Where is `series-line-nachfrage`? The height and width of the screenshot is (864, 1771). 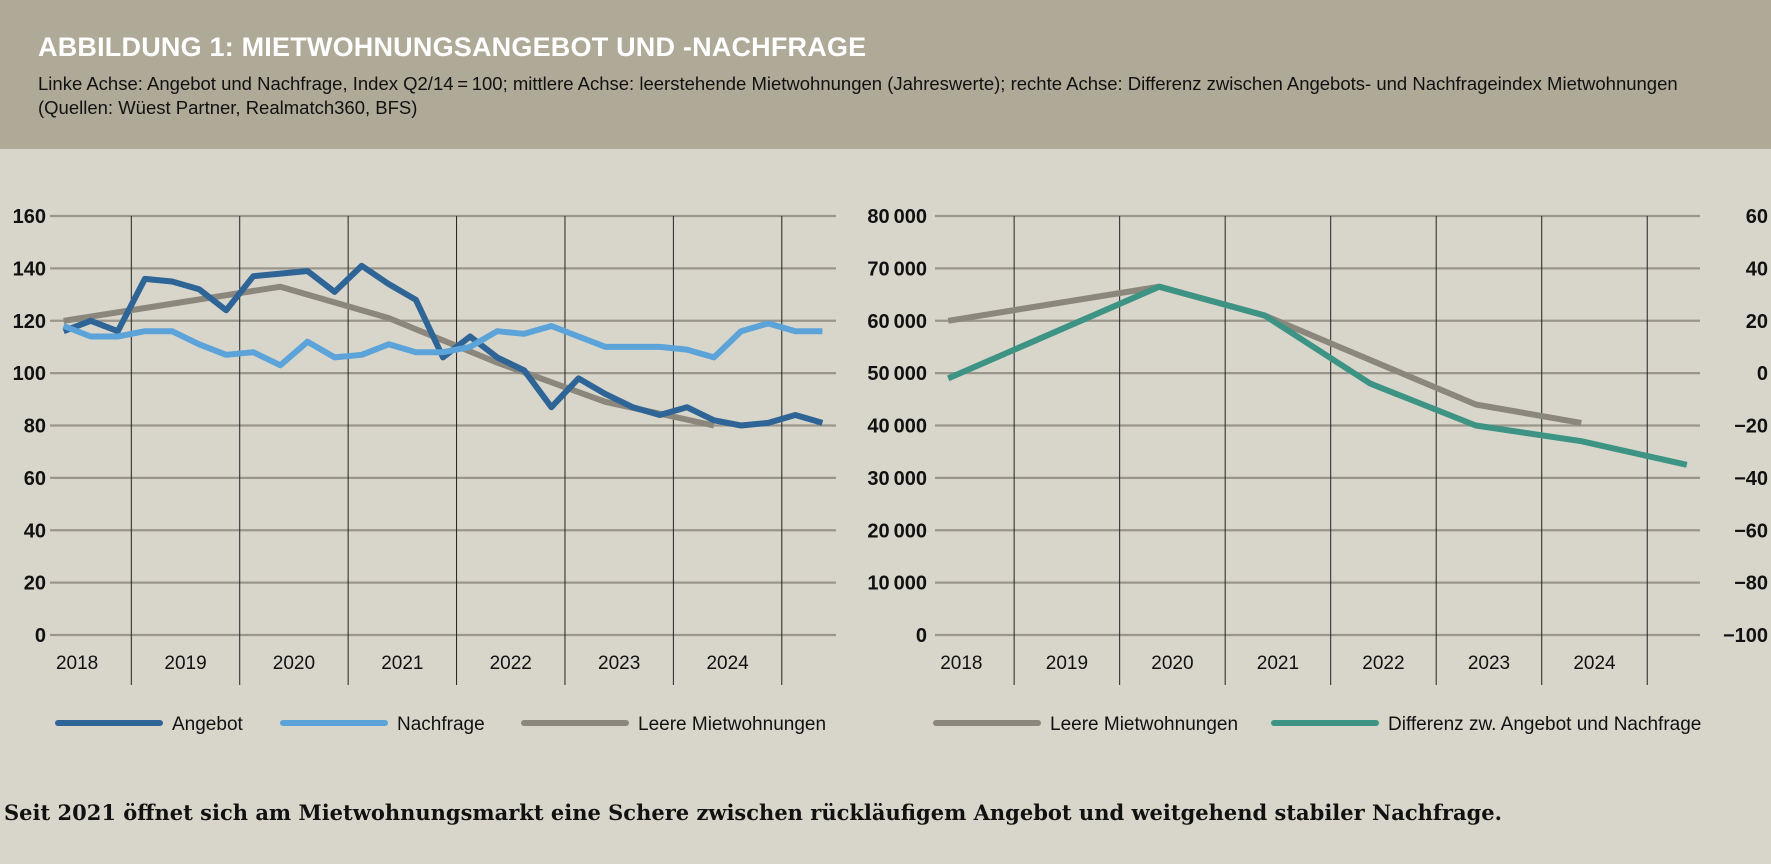 series-line-nachfrage is located at coordinates (442, 344).